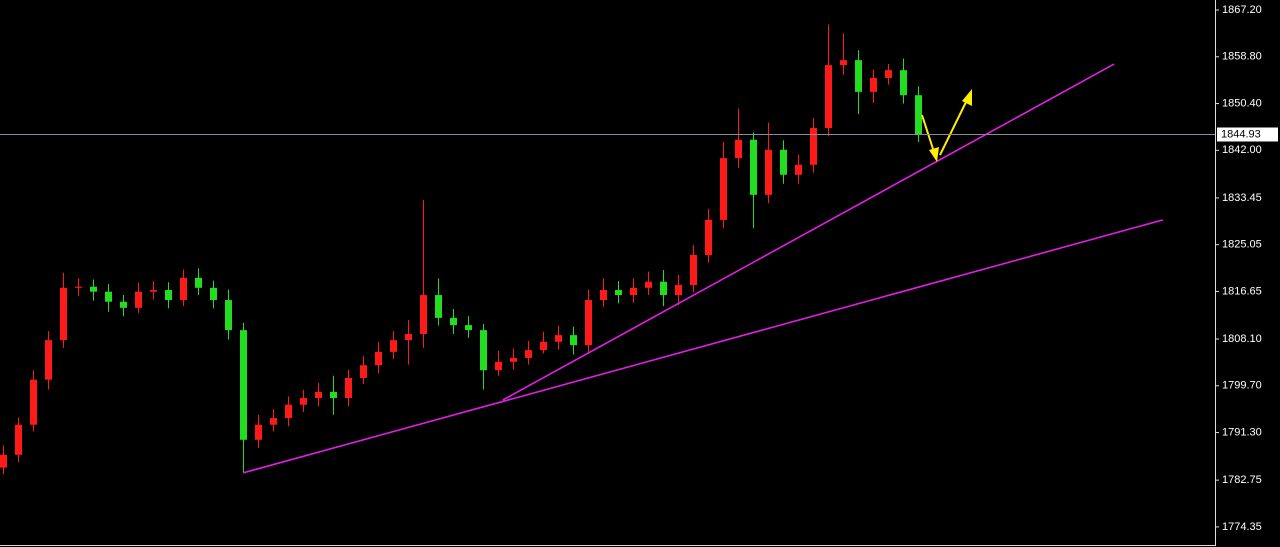 The image size is (1280, 547). Describe the element at coordinates (1242, 386) in the screenshot. I see `y-tick-label: 1799.70` at that location.